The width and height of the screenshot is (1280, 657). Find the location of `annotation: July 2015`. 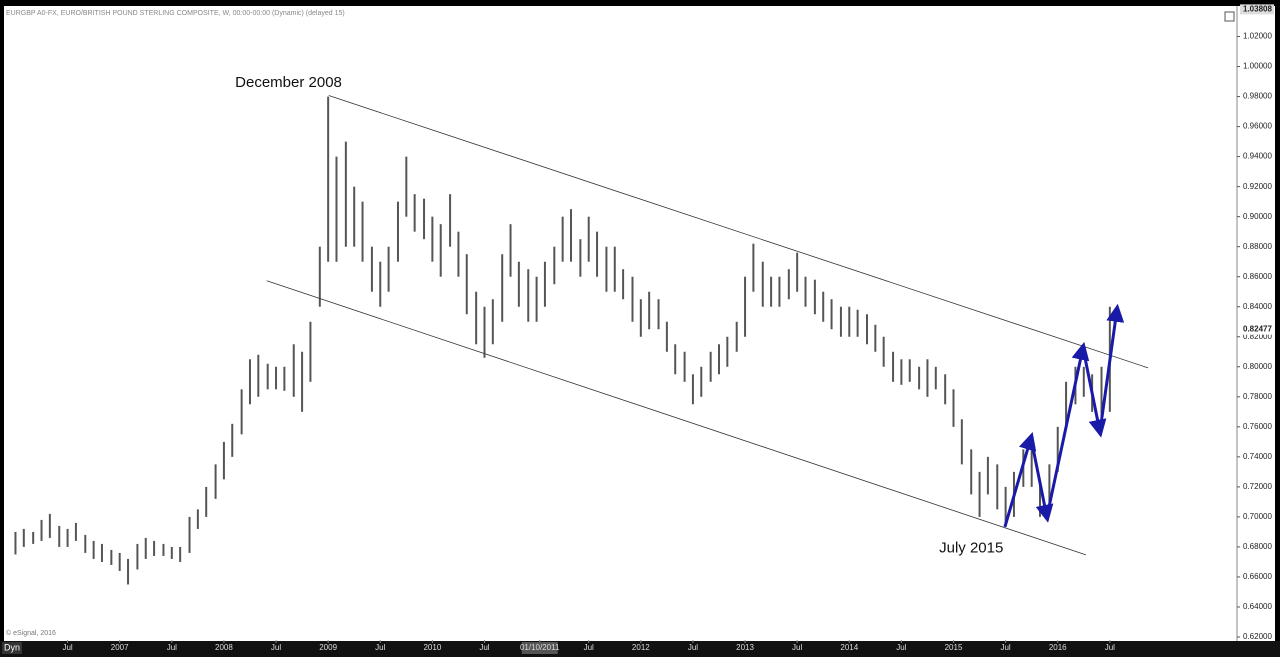

annotation: July 2015 is located at coordinates (971, 547).